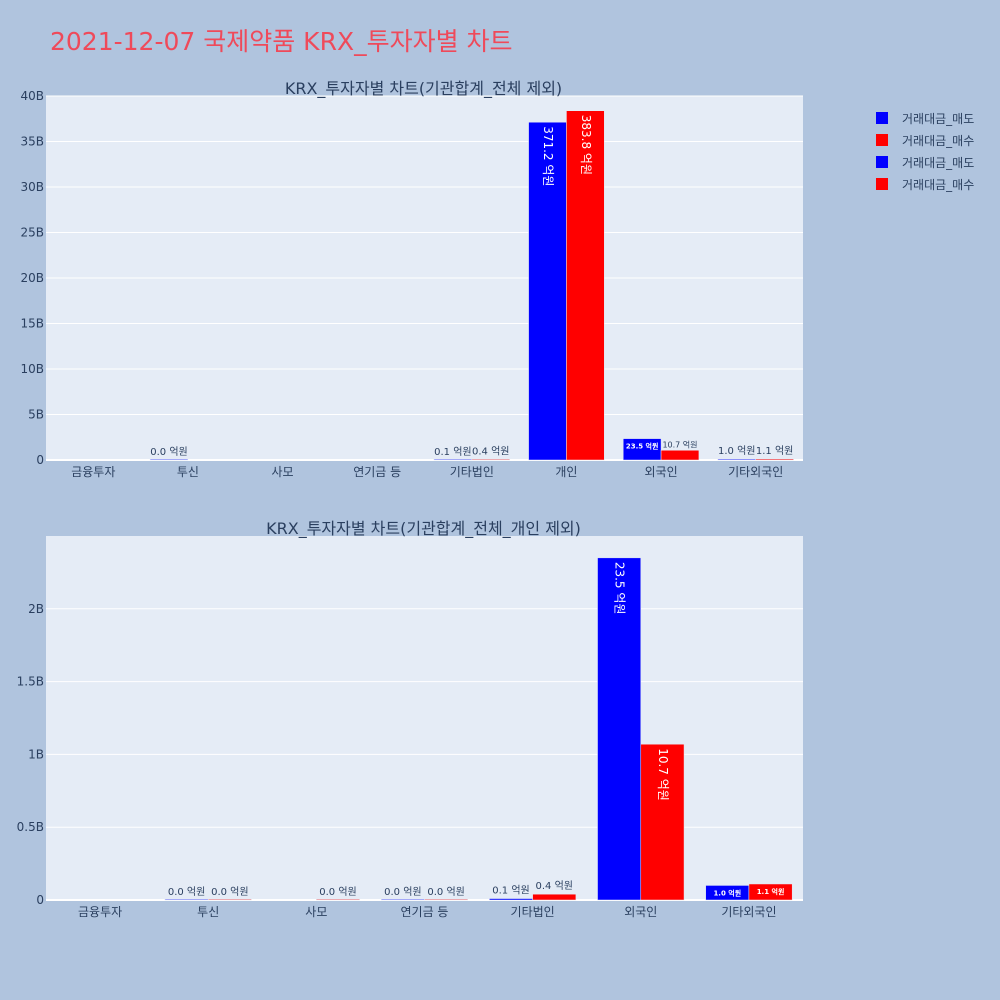 The height and width of the screenshot is (1000, 1000). Describe the element at coordinates (586, 145) in the screenshot. I see `data-label: 383.8 억원` at that location.